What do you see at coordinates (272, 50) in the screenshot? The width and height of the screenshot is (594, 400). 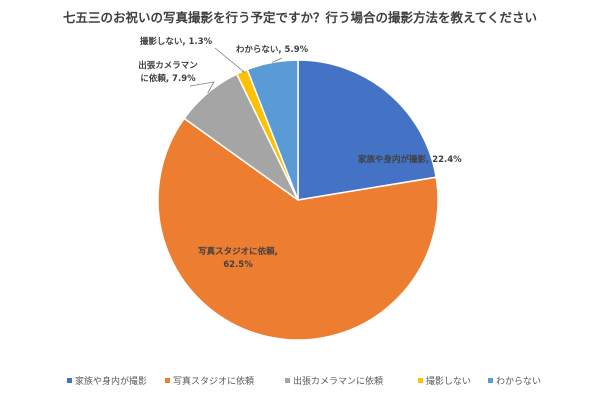 I see `data-label-unknown: わからない, 5.9%` at bounding box center [272, 50].